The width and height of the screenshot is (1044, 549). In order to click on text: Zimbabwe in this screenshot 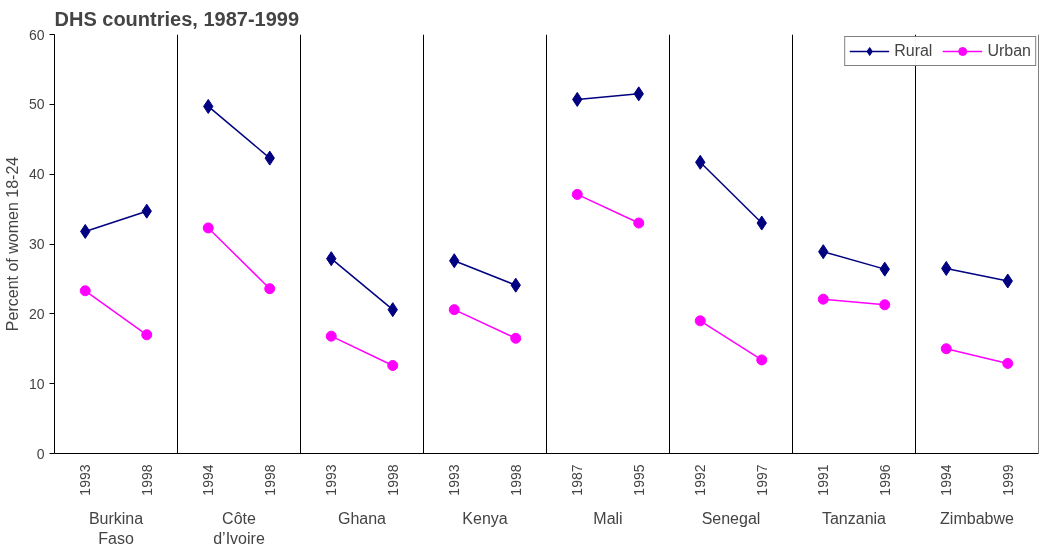, I will do `click(977, 518)`.